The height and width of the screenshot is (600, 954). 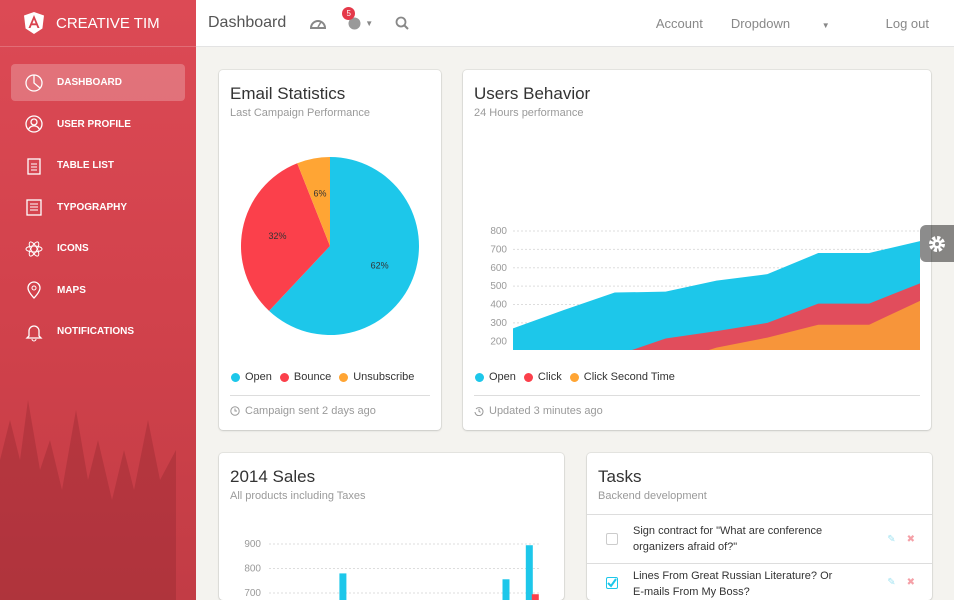 What do you see at coordinates (88, 500) in the screenshot?
I see `forest-background` at bounding box center [88, 500].